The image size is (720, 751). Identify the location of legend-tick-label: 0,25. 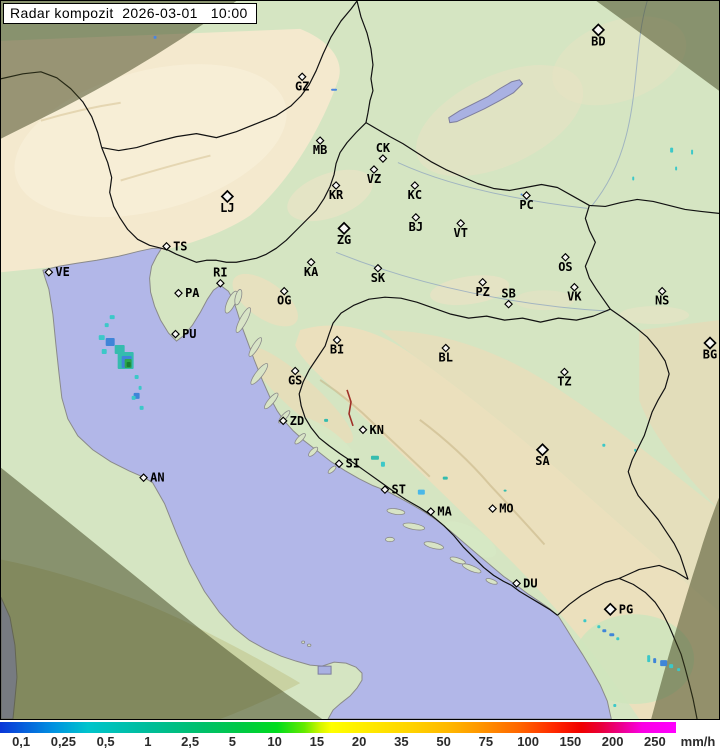
(63, 741).